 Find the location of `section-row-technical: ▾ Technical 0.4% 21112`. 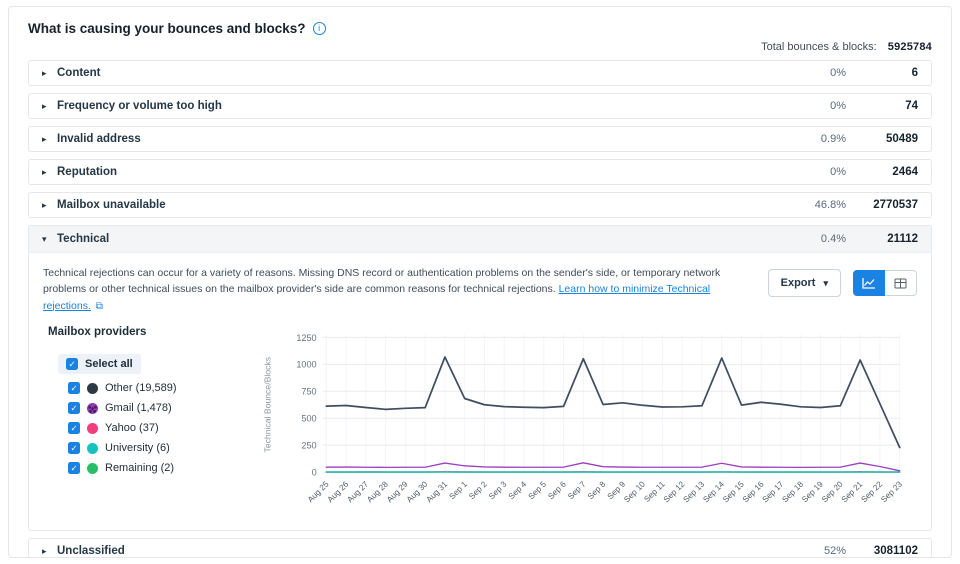

section-row-technical: ▾ Technical 0.4% 21112 is located at coordinates (480, 239).